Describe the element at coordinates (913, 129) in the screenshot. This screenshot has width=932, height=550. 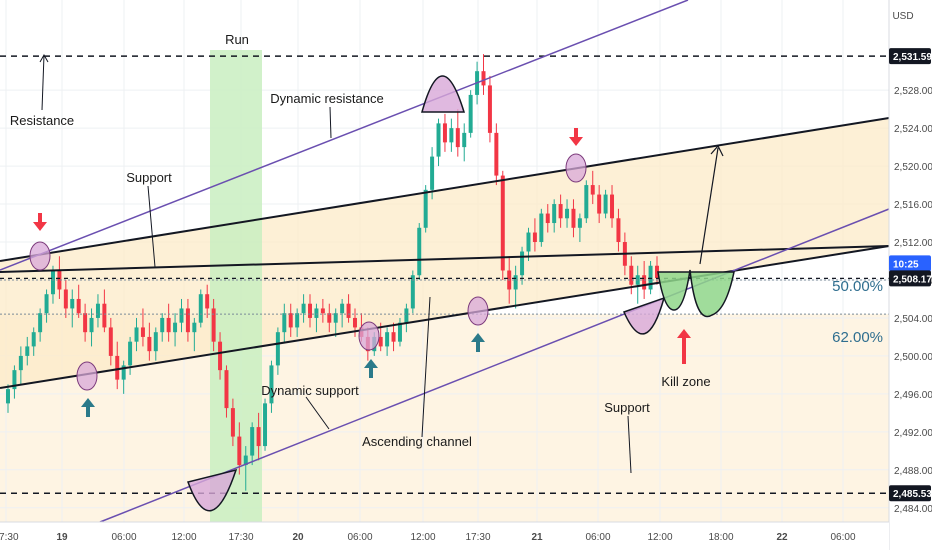
I see `price-tick-10: 2,524.00` at that location.